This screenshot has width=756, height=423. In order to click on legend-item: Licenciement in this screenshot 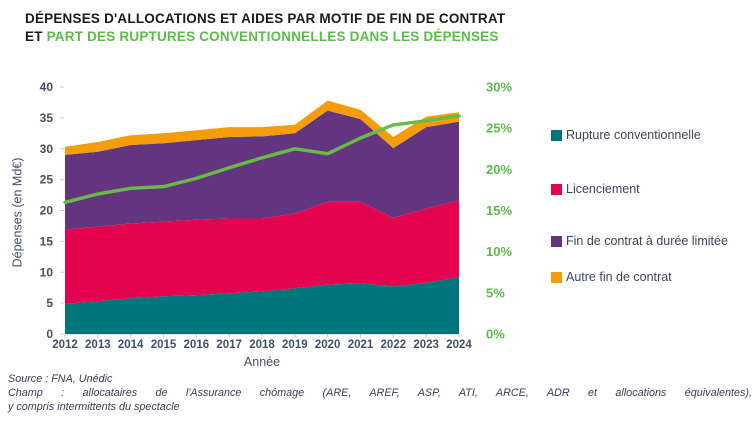, I will do `click(652, 189)`.